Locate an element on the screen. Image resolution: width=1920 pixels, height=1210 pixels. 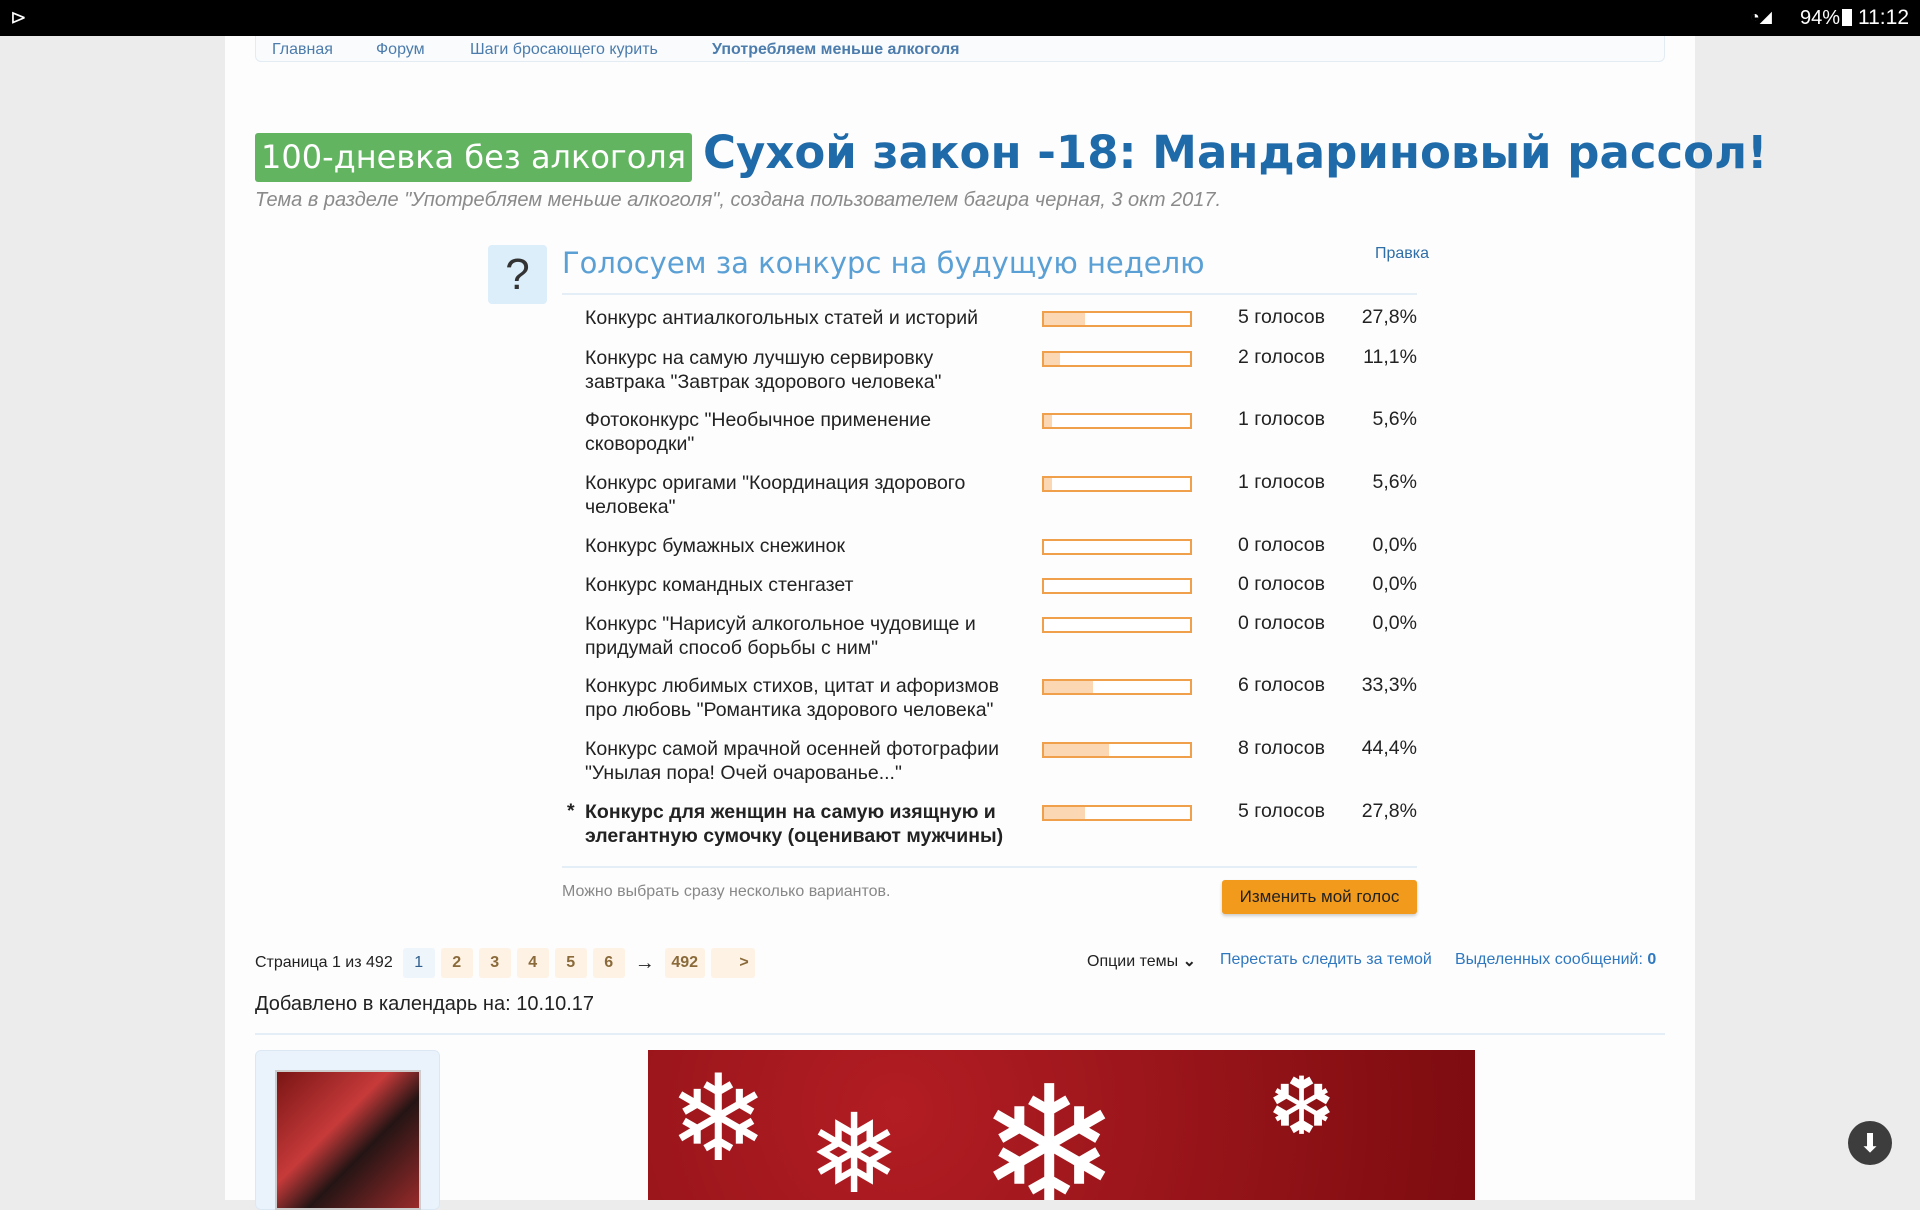
post-image: ❄ ❅ ❄ ❆ is located at coordinates (1061, 1125).